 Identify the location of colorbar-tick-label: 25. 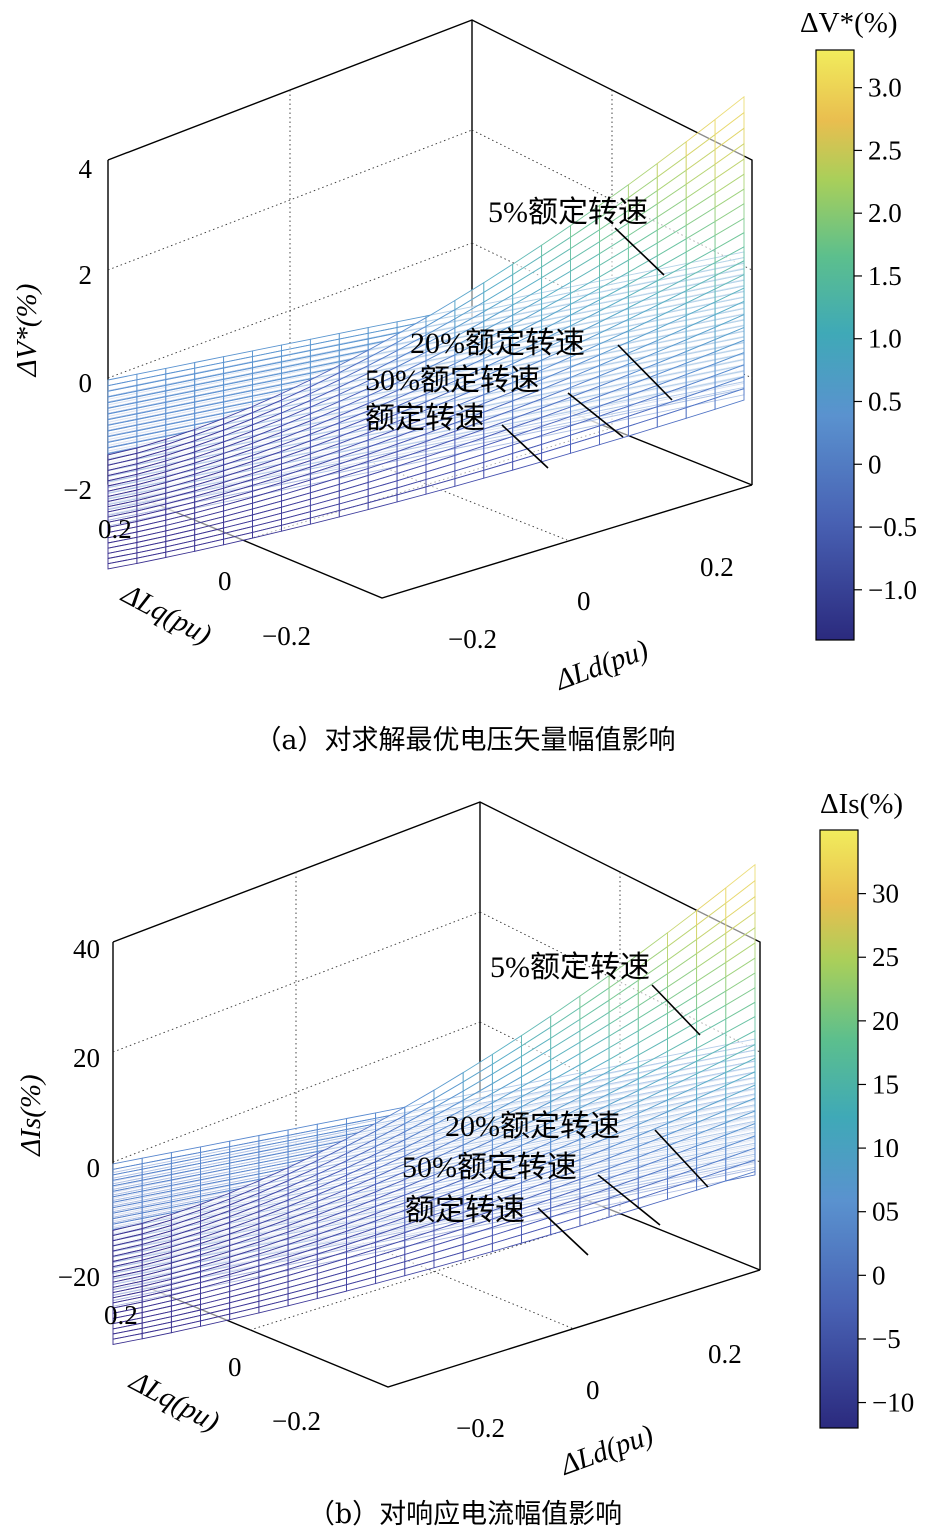
(885, 957).